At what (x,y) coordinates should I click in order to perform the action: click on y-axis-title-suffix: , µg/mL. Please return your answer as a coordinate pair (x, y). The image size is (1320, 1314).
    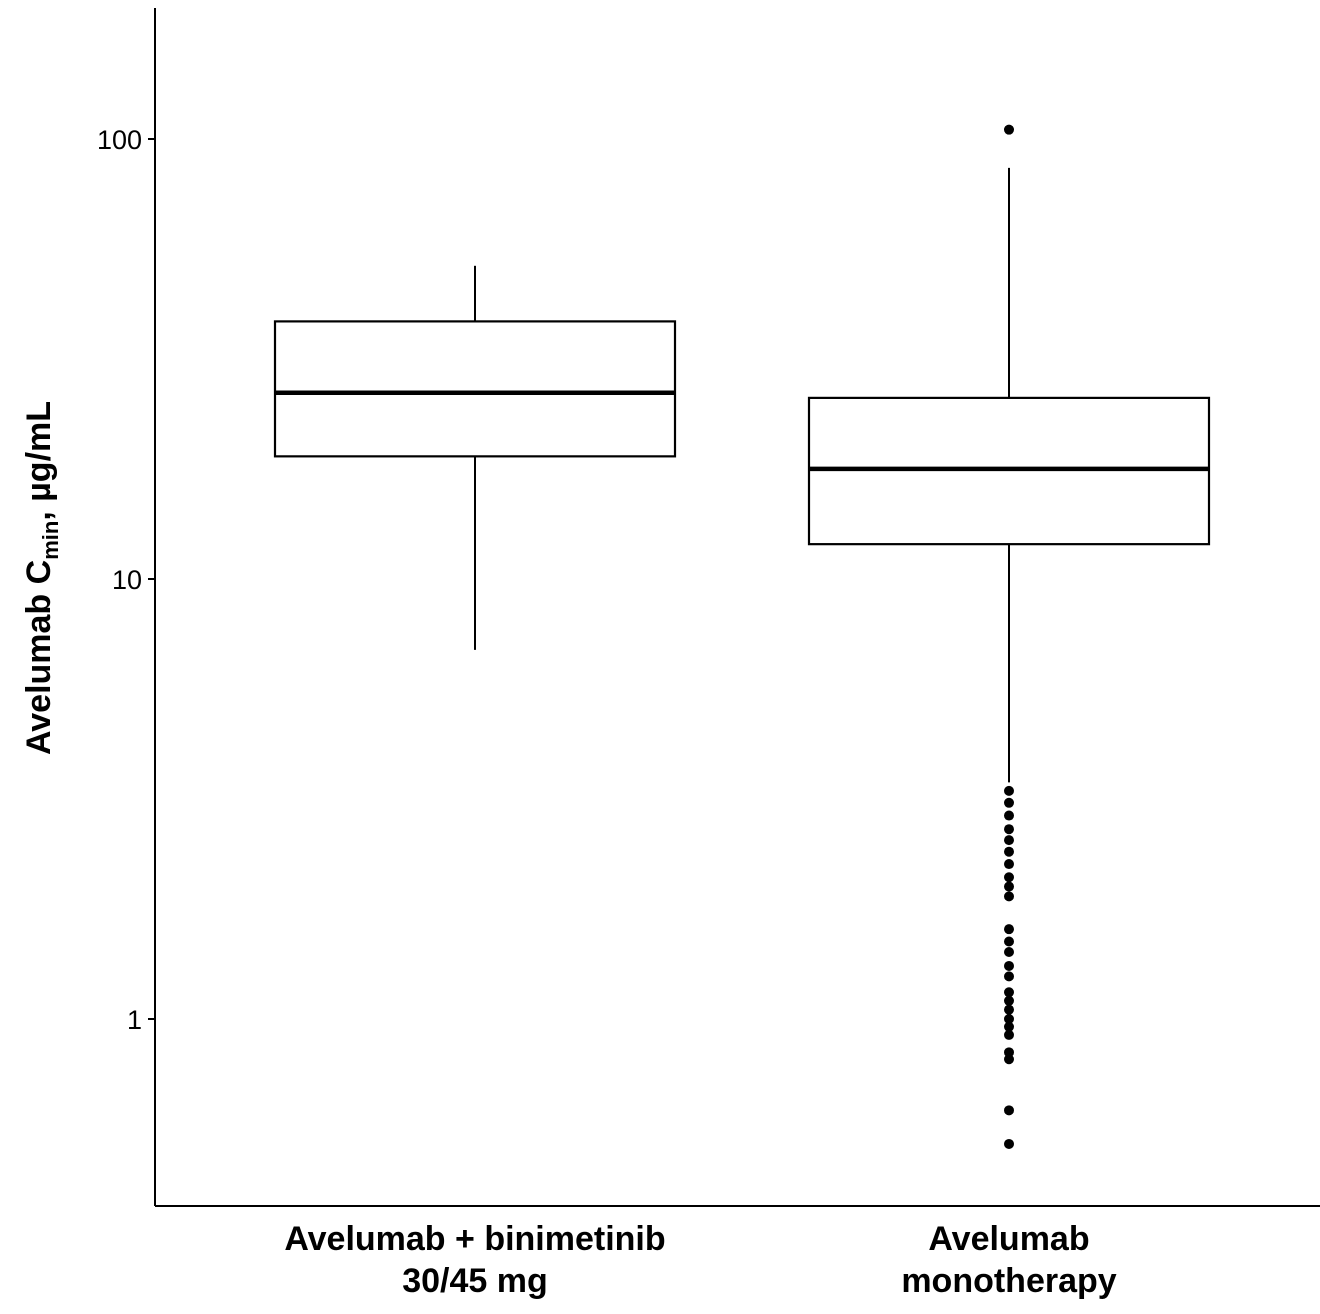
    Looking at the image, I should click on (39, 461).